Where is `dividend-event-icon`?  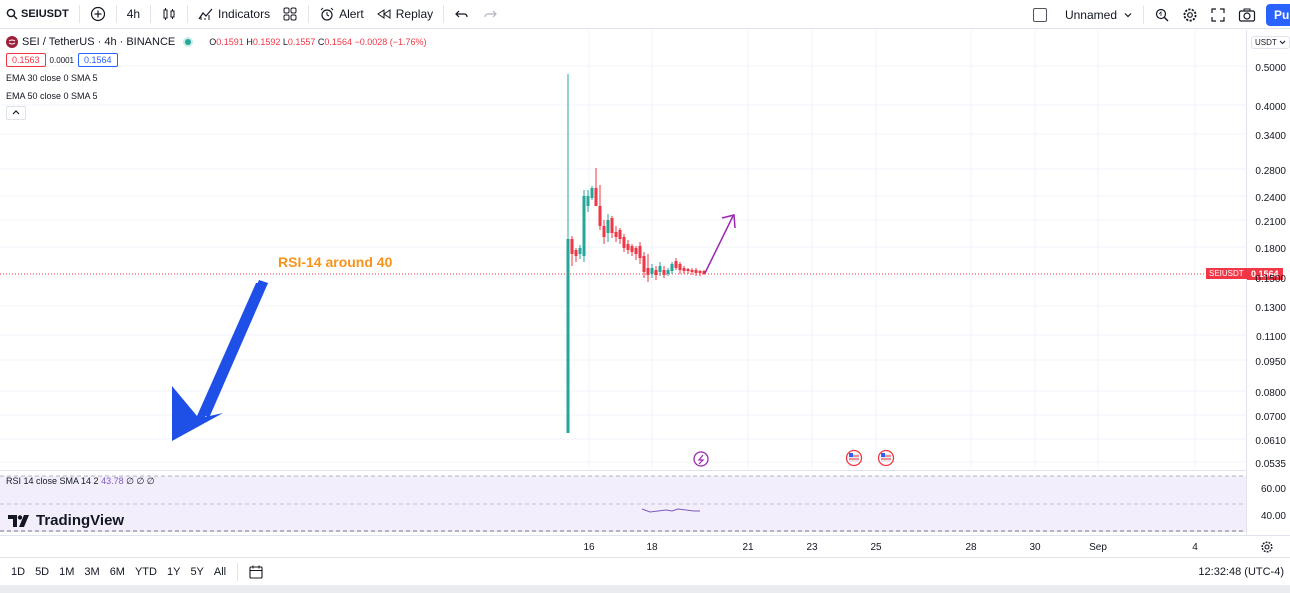 dividend-event-icon is located at coordinates (701, 459).